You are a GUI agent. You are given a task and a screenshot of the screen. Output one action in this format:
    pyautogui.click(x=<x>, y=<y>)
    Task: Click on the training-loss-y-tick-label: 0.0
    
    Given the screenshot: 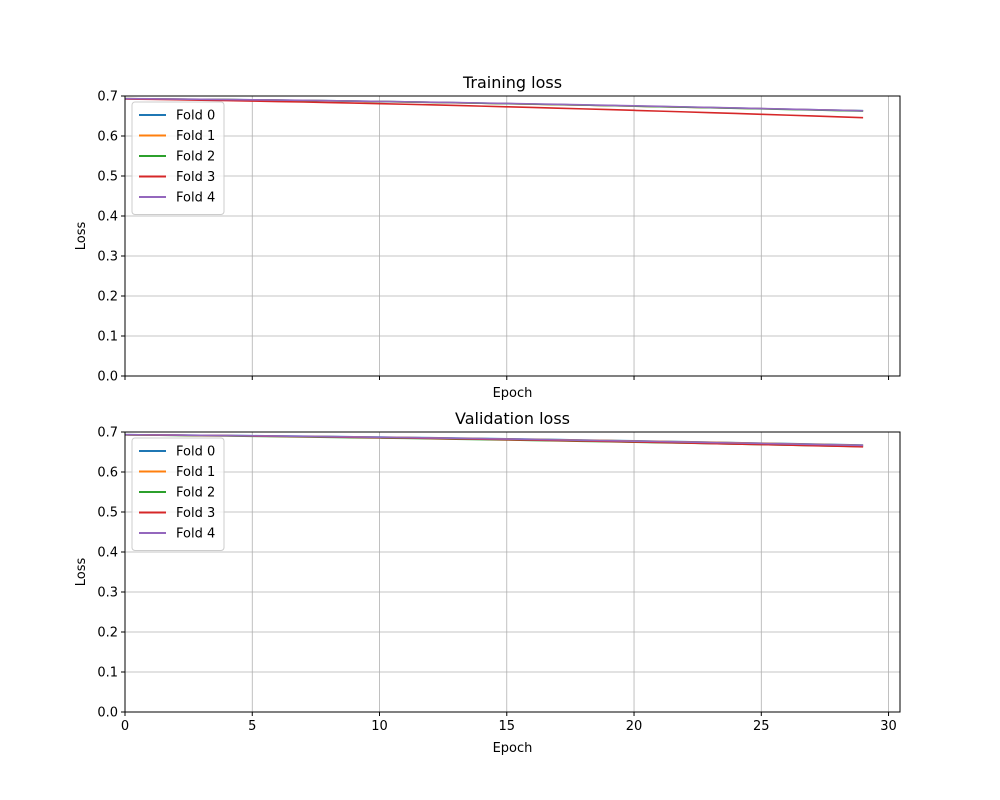 What is the action you would take?
    pyautogui.click(x=107, y=377)
    